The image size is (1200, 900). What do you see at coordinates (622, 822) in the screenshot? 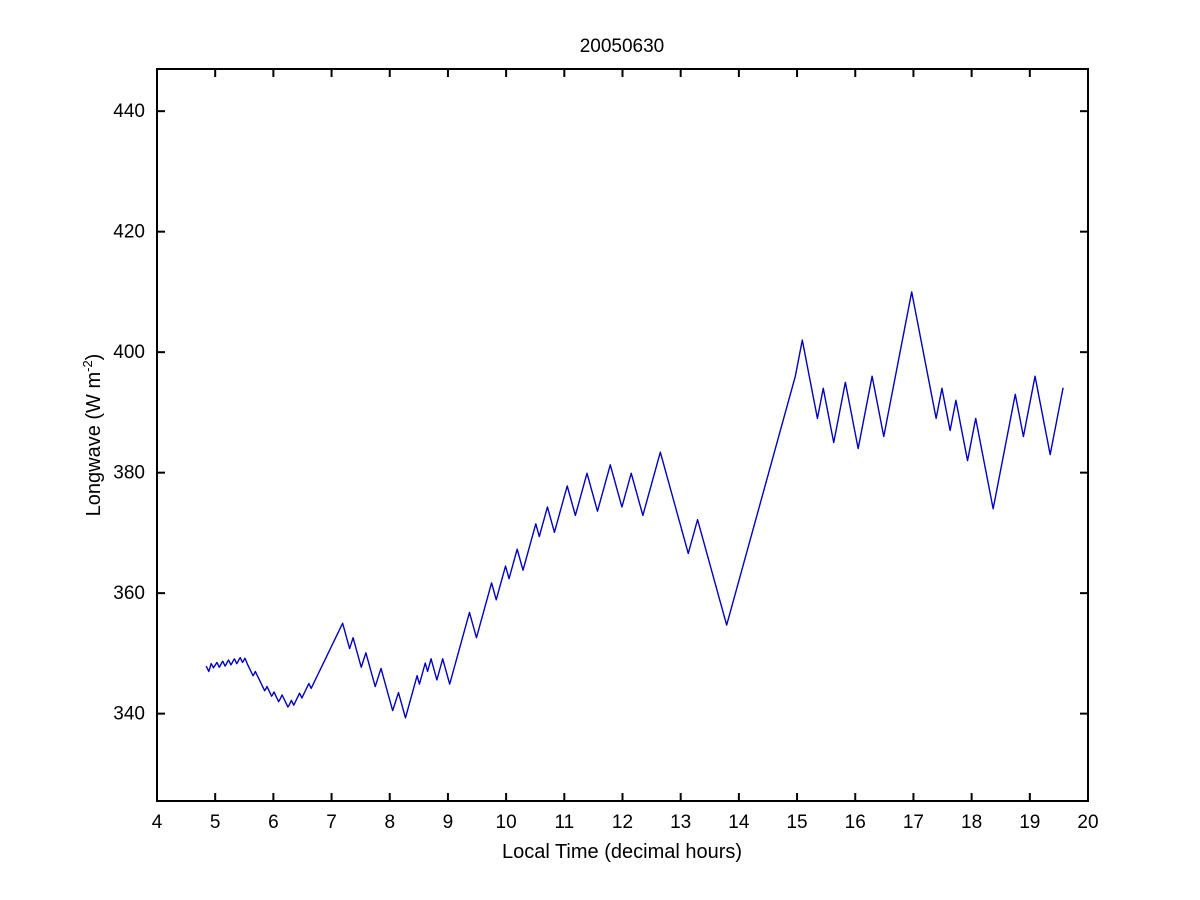
I see `x-tick-label: 12` at bounding box center [622, 822].